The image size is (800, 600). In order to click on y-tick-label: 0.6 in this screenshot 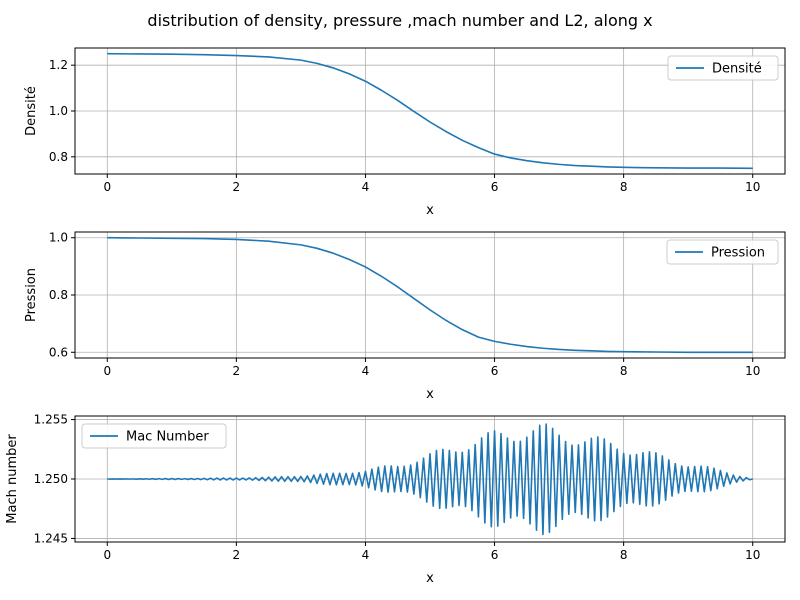, I will do `click(58, 352)`.